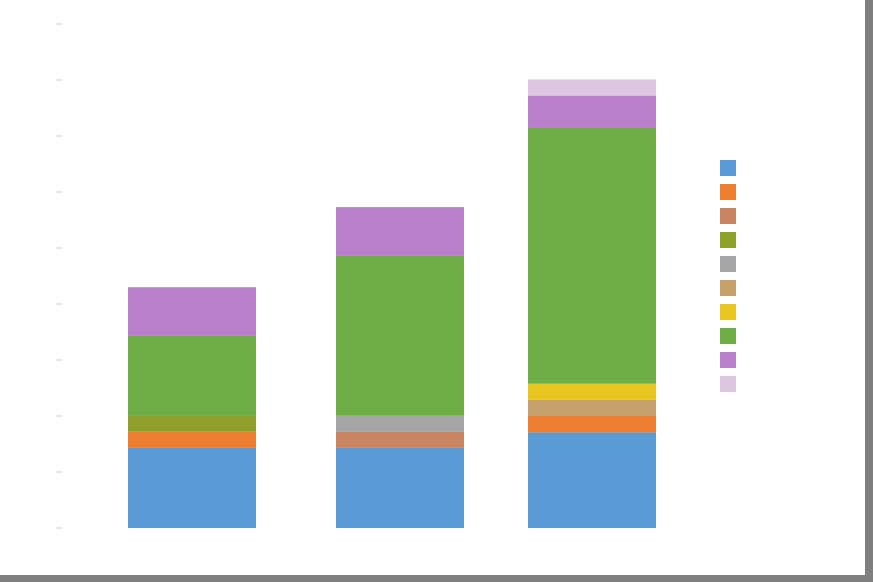  I want to click on right-border, so click(869, 291).